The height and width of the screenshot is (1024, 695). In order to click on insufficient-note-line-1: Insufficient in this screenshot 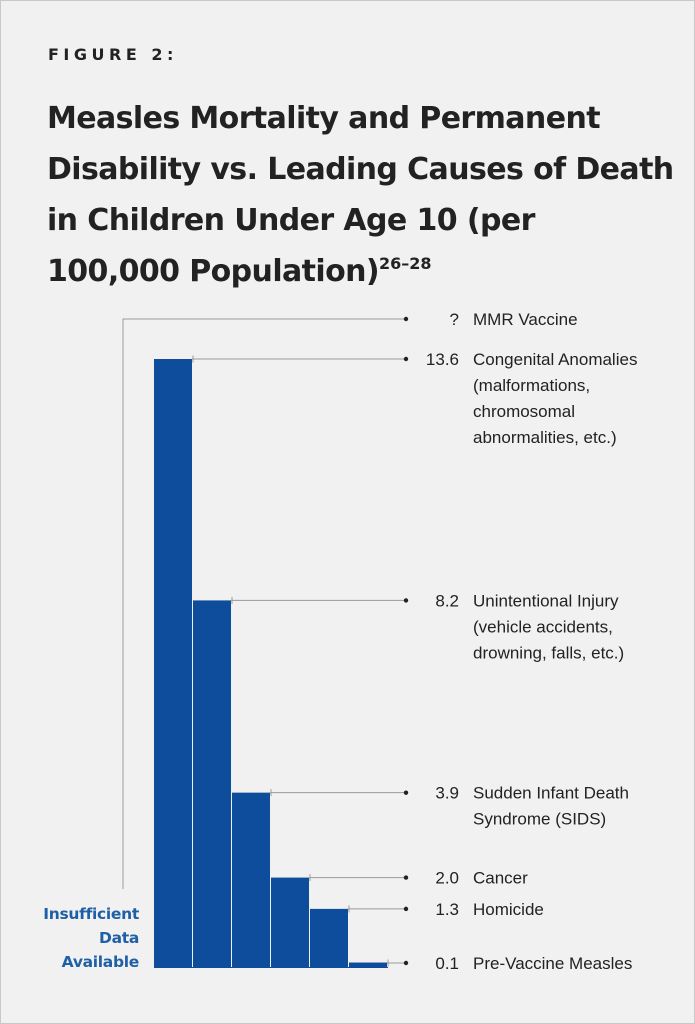, I will do `click(91, 914)`.